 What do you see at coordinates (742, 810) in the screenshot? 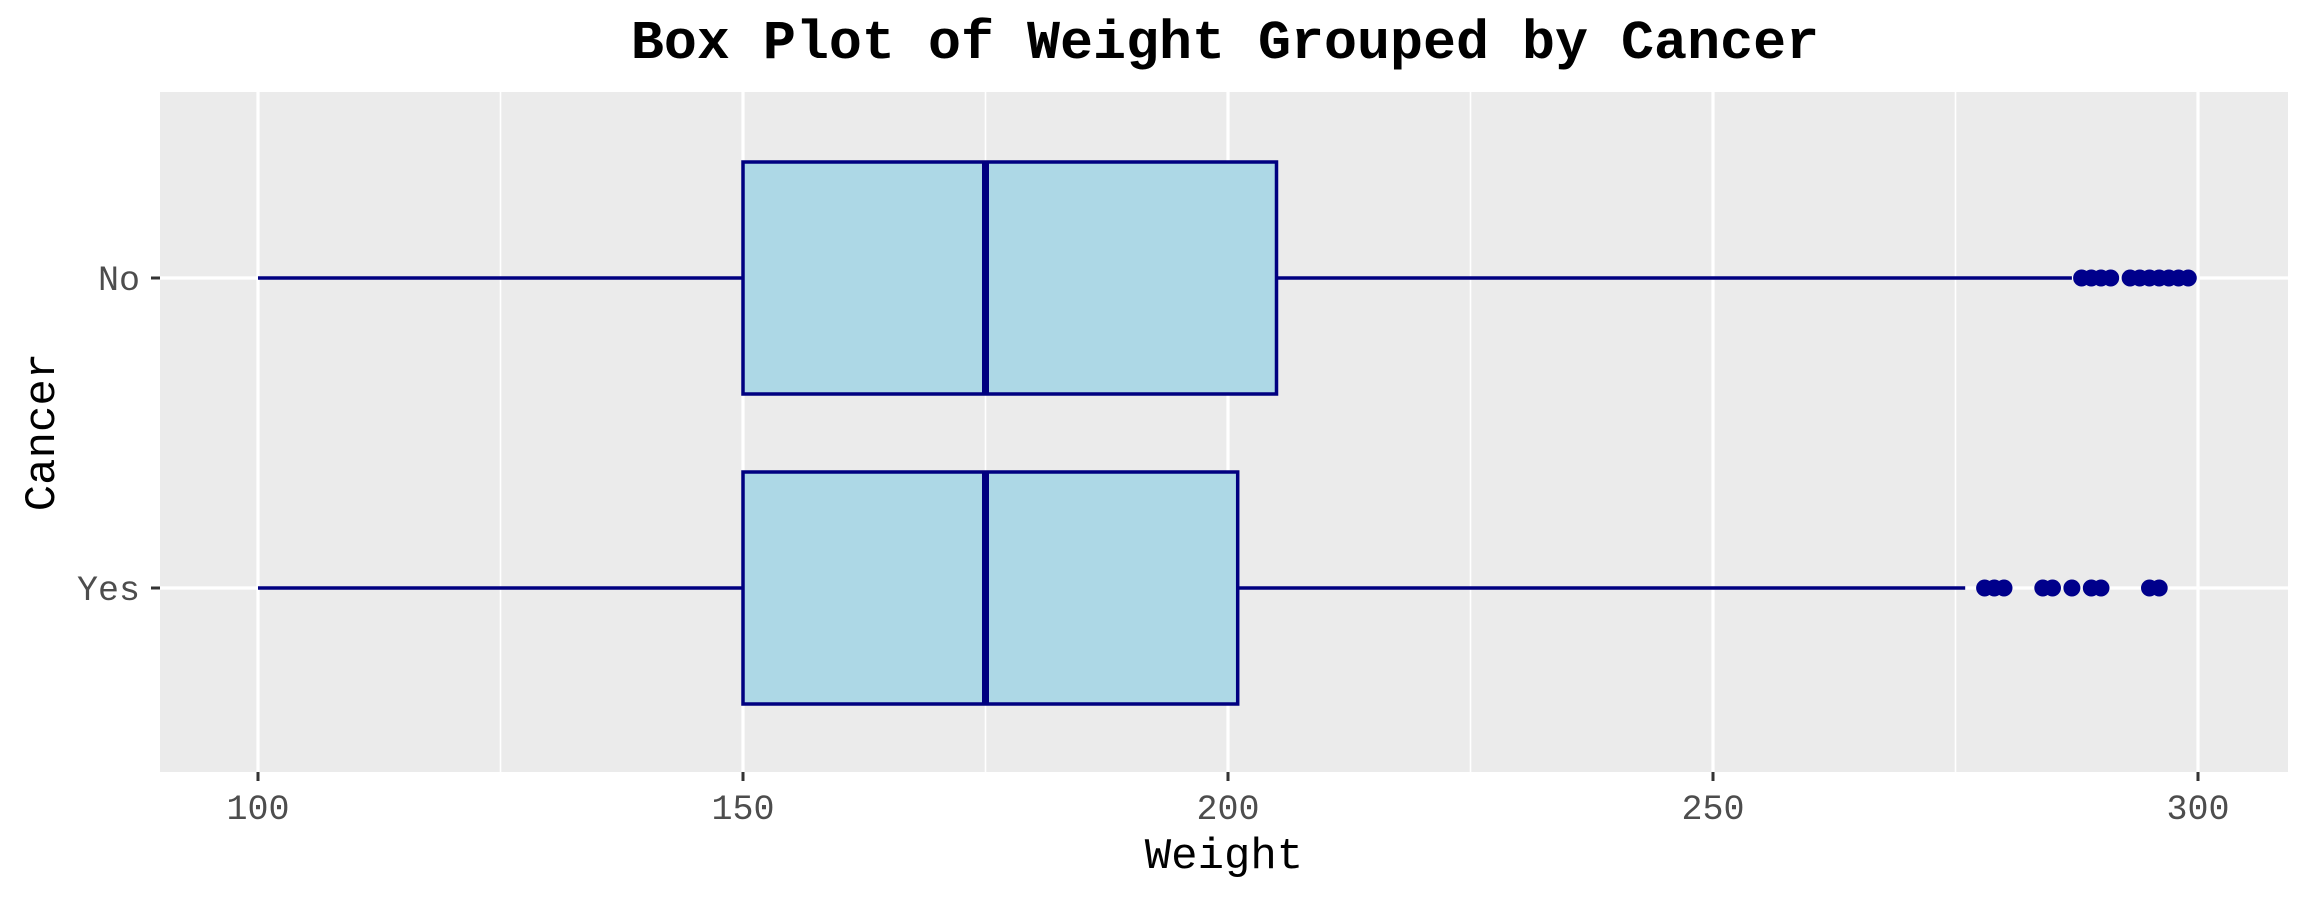
I see `x-tick-label: 150` at bounding box center [742, 810].